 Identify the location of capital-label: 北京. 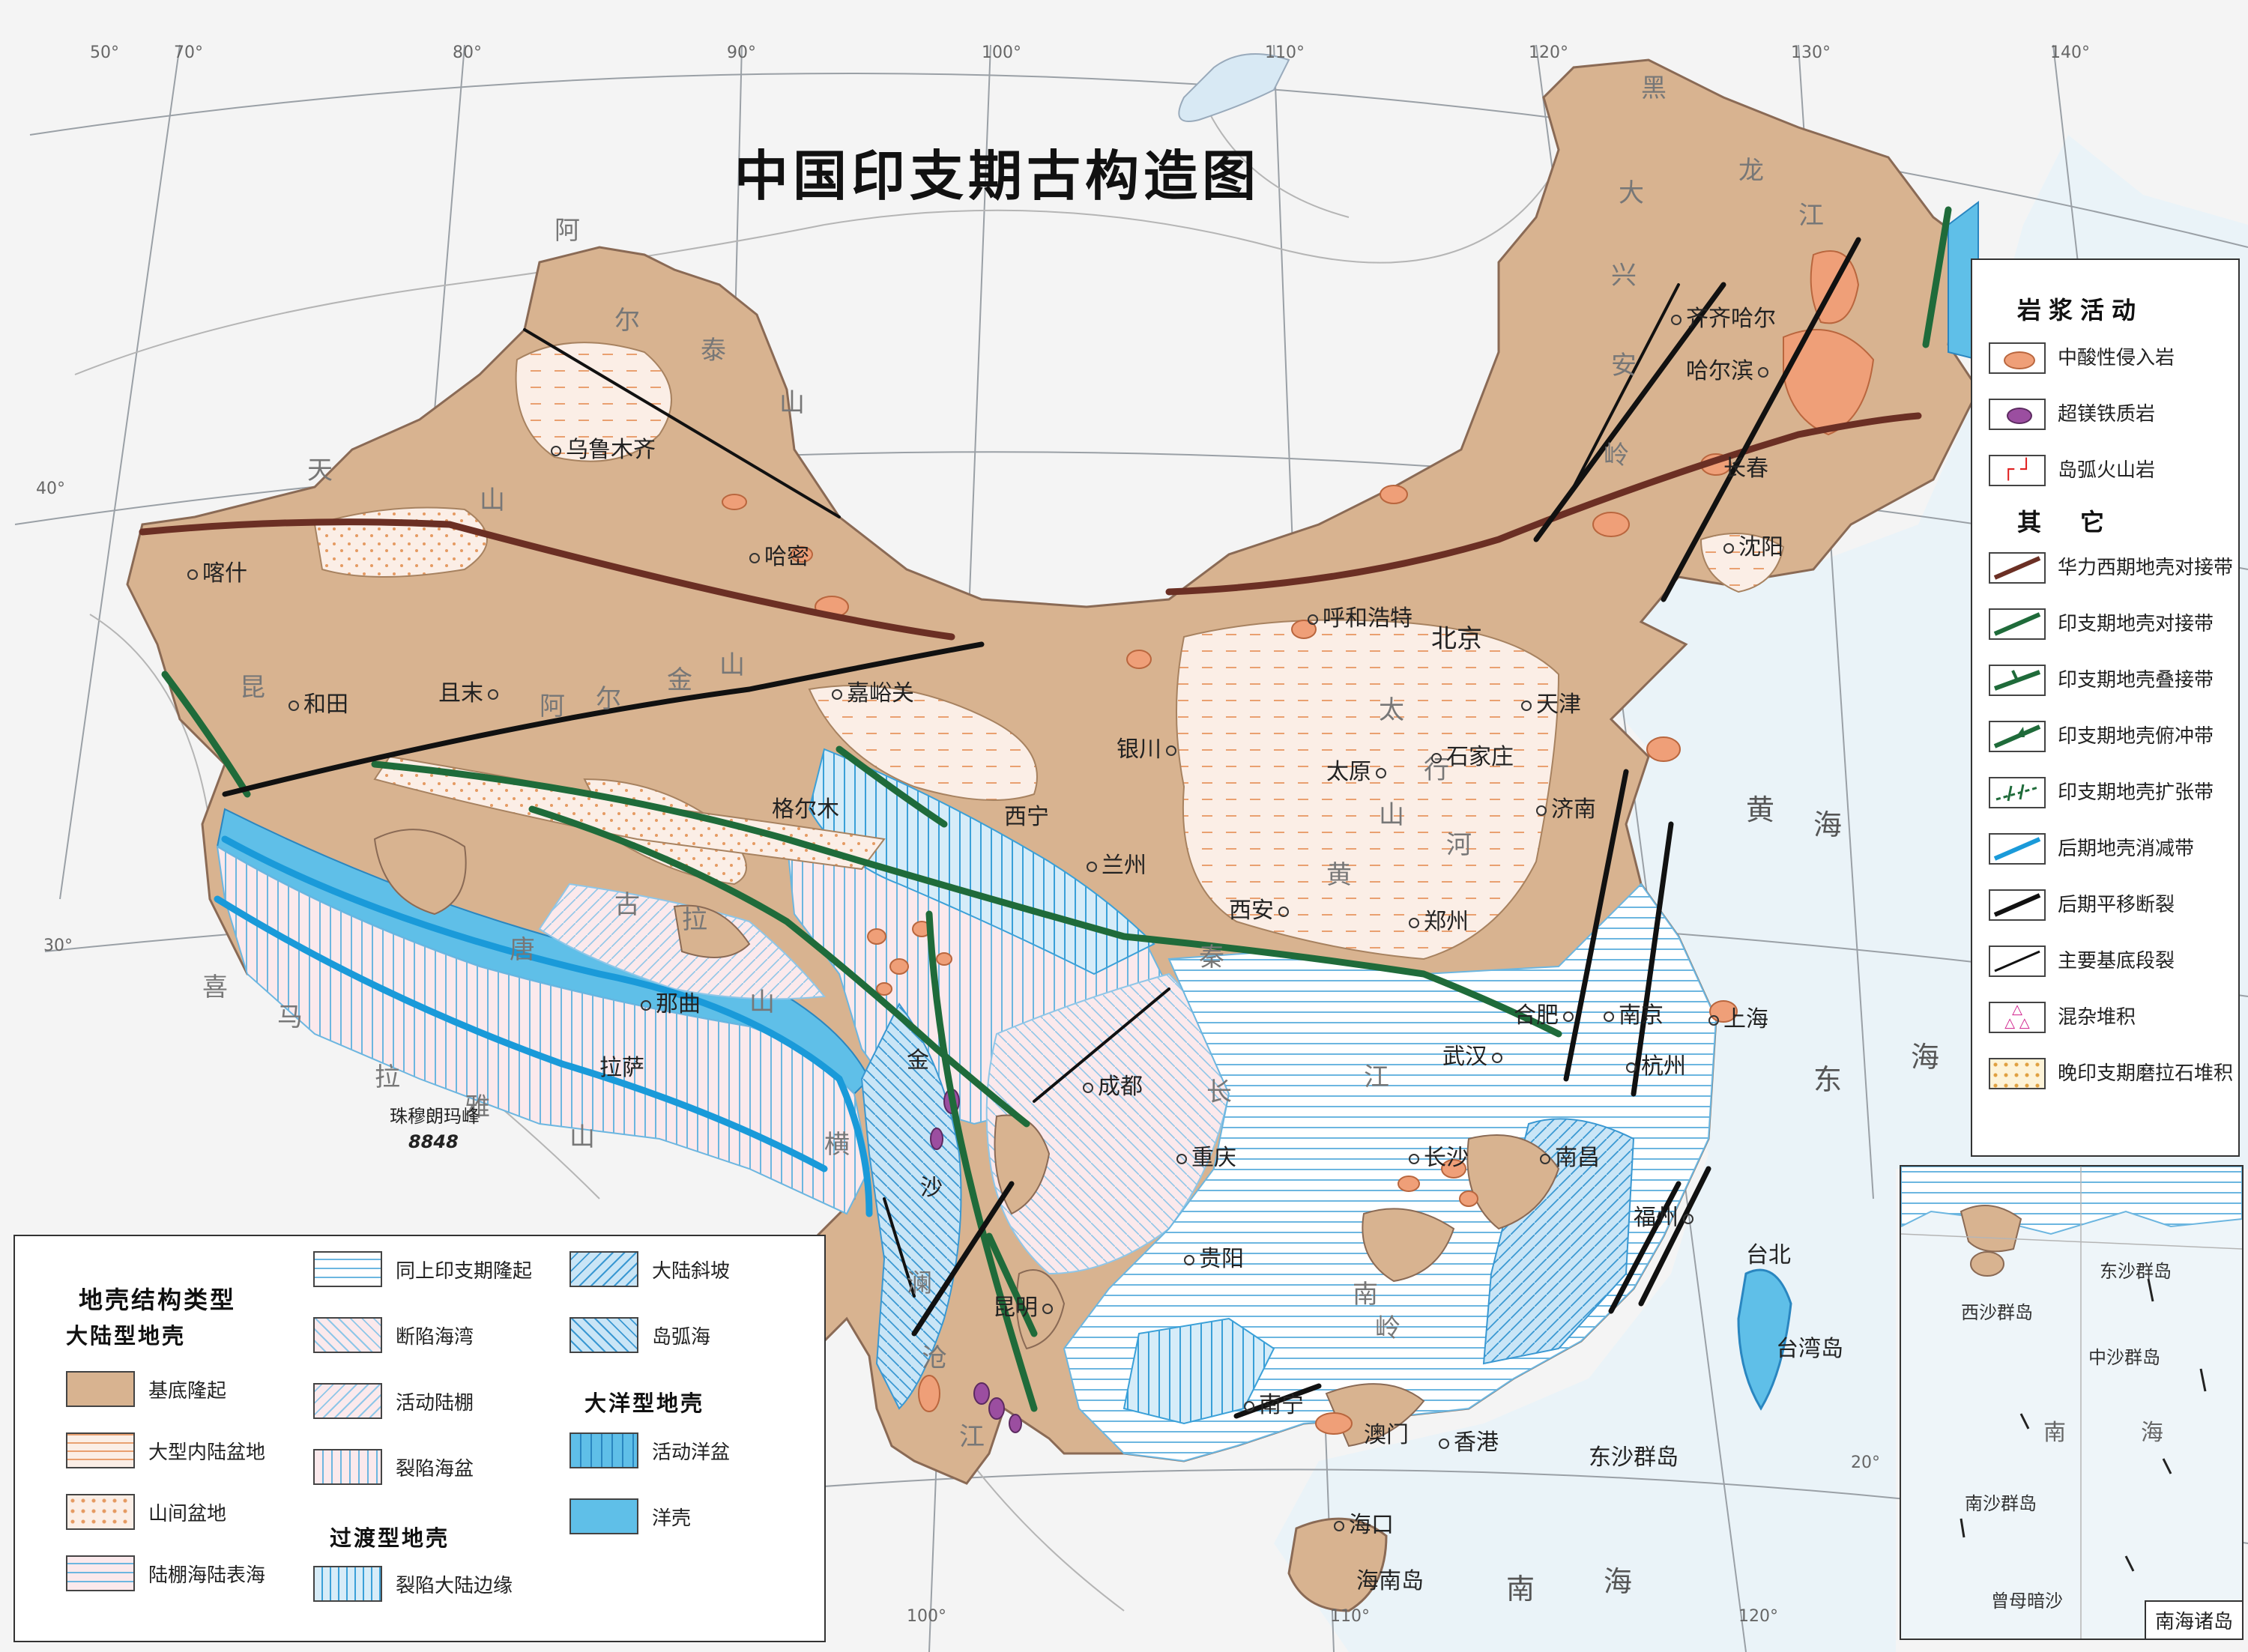
(1456, 636).